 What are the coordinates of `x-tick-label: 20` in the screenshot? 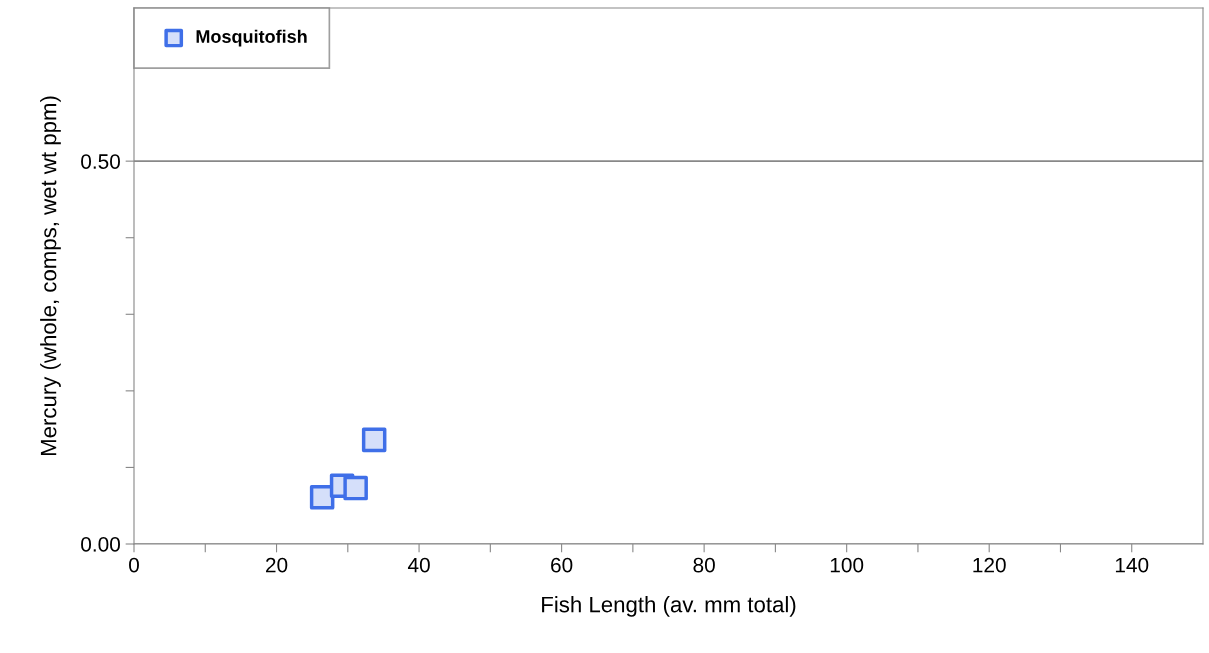 It's located at (277, 565).